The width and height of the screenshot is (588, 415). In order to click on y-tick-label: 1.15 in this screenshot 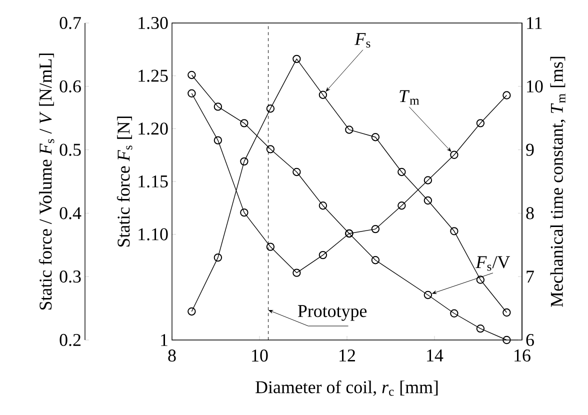, I will do `click(153, 181)`.